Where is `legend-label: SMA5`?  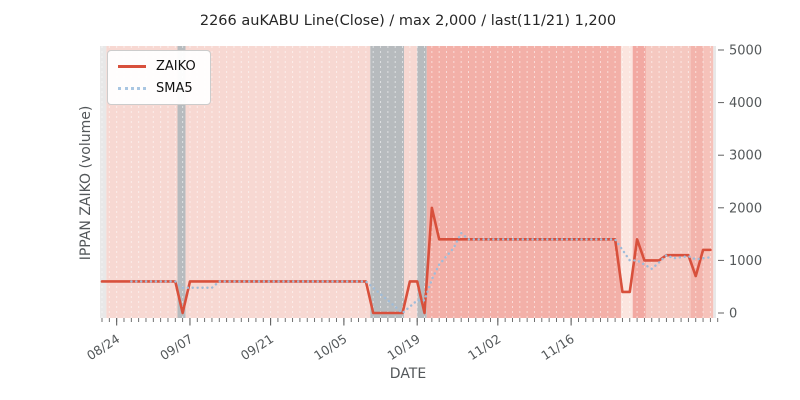
legend-label: SMA5 is located at coordinates (174, 88).